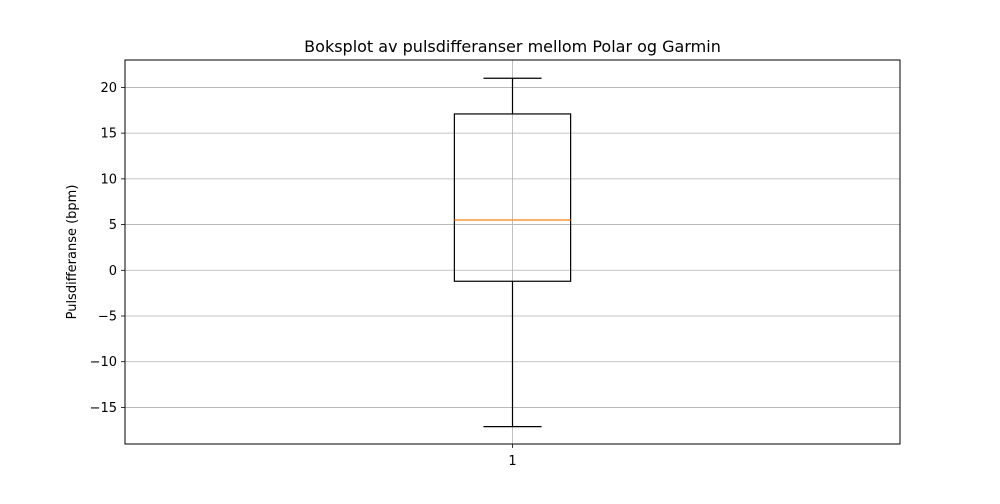 Image resolution: width=1000 pixels, height=504 pixels. What do you see at coordinates (512, 197) in the screenshot?
I see `iqr-box` at bounding box center [512, 197].